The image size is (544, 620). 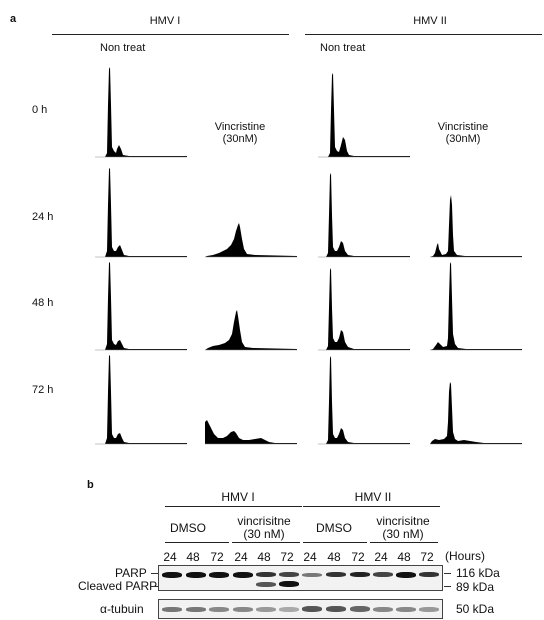 What do you see at coordinates (478, 573) in the screenshot?
I see `size-label-116kda: 116 kDa` at bounding box center [478, 573].